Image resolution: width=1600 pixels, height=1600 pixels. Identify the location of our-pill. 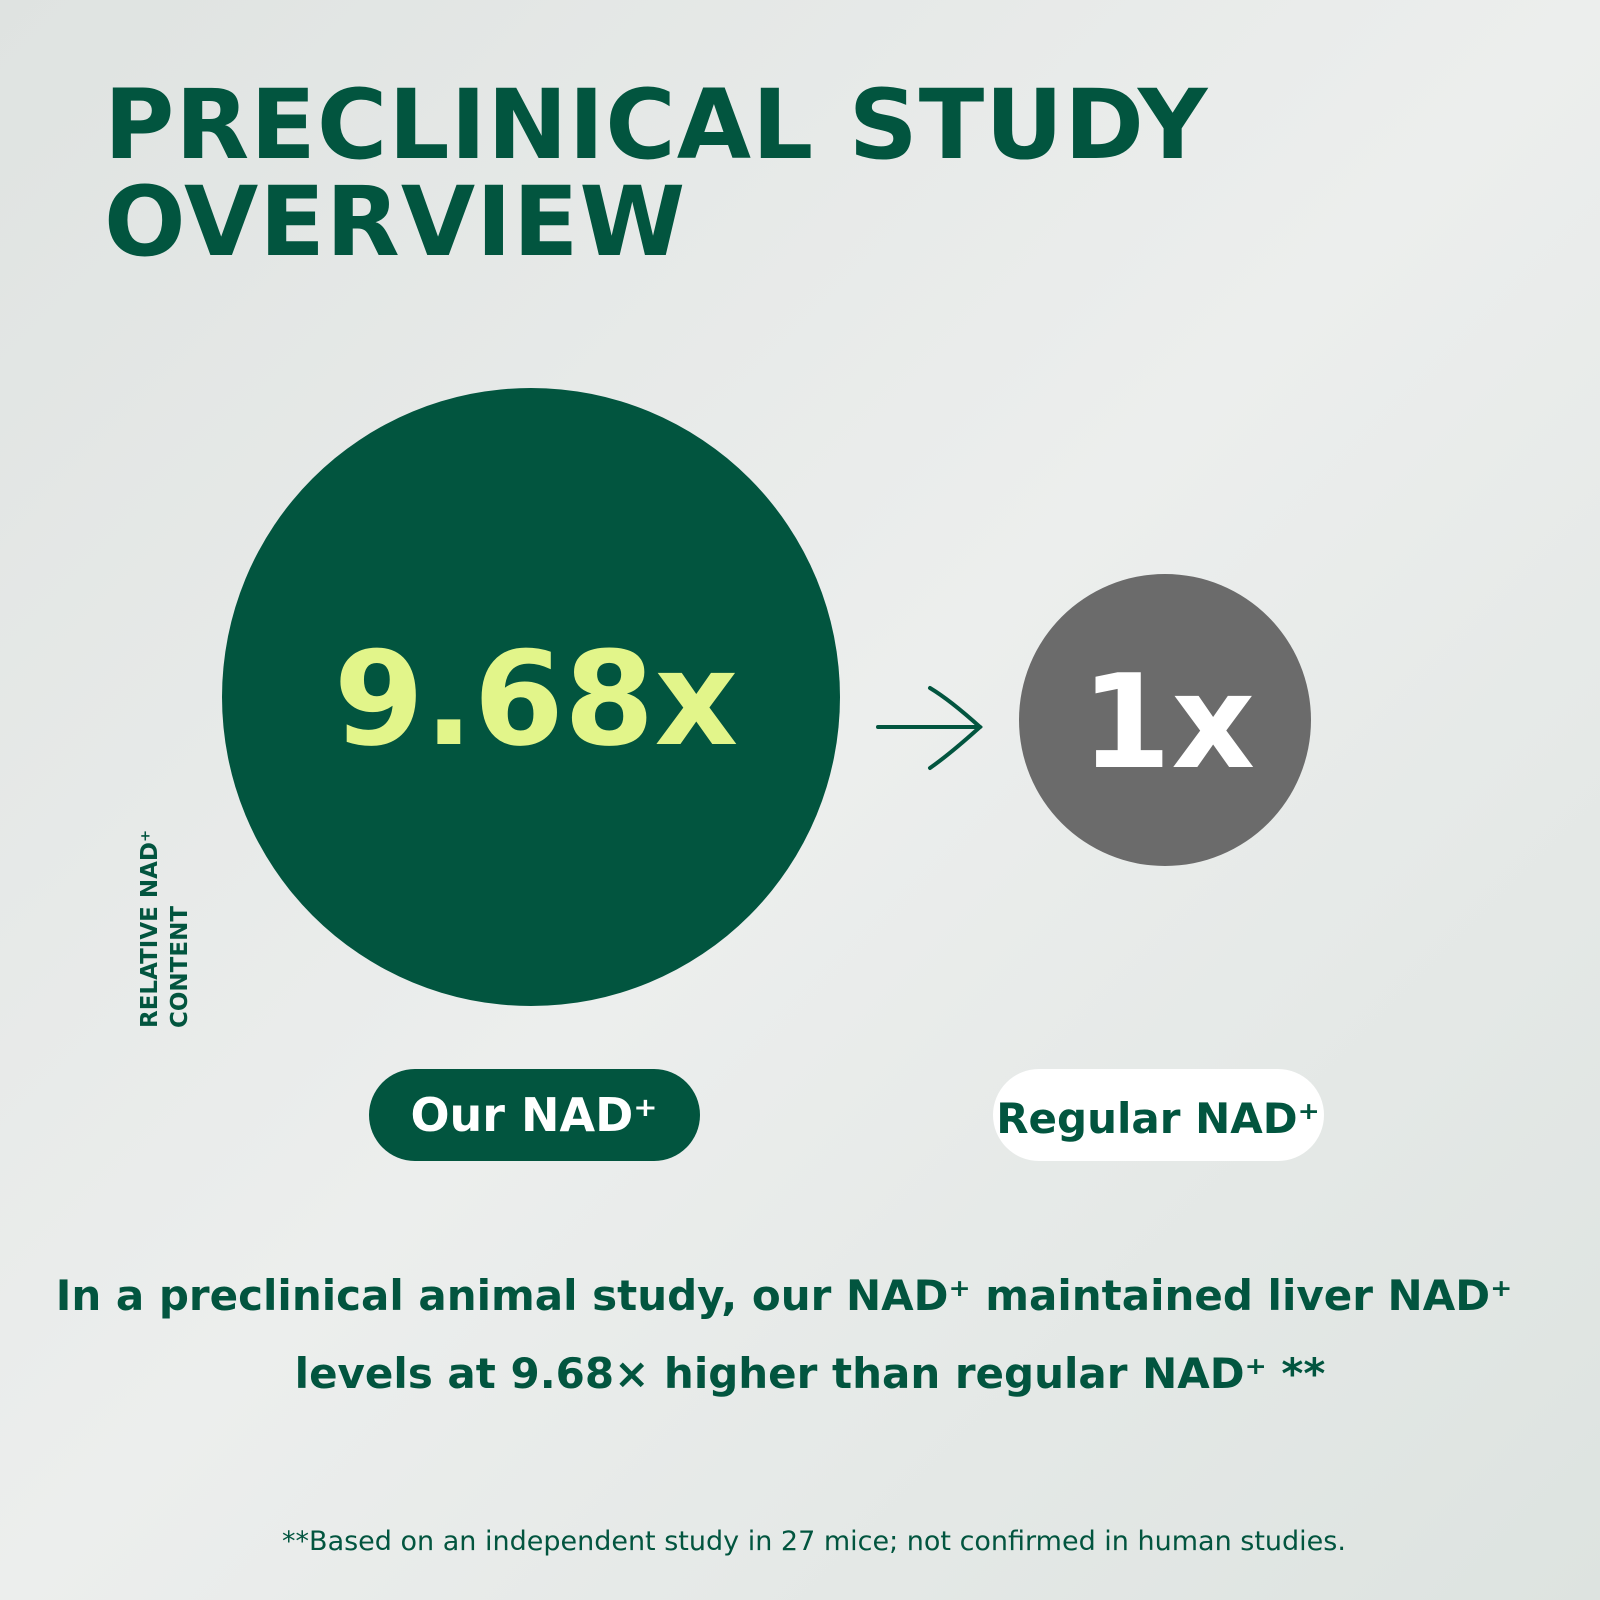
(534, 1115).